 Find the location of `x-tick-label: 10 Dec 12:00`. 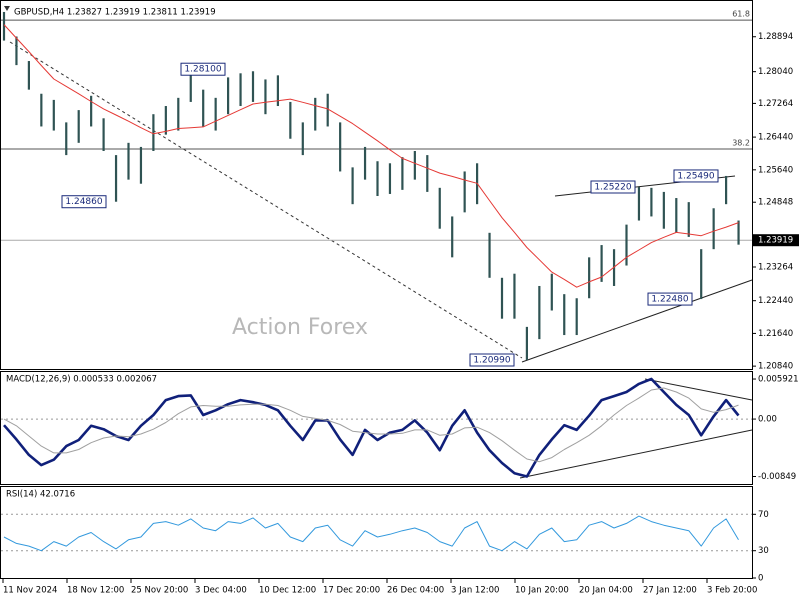

x-tick-label: 10 Dec 12:00 is located at coordinates (287, 591).